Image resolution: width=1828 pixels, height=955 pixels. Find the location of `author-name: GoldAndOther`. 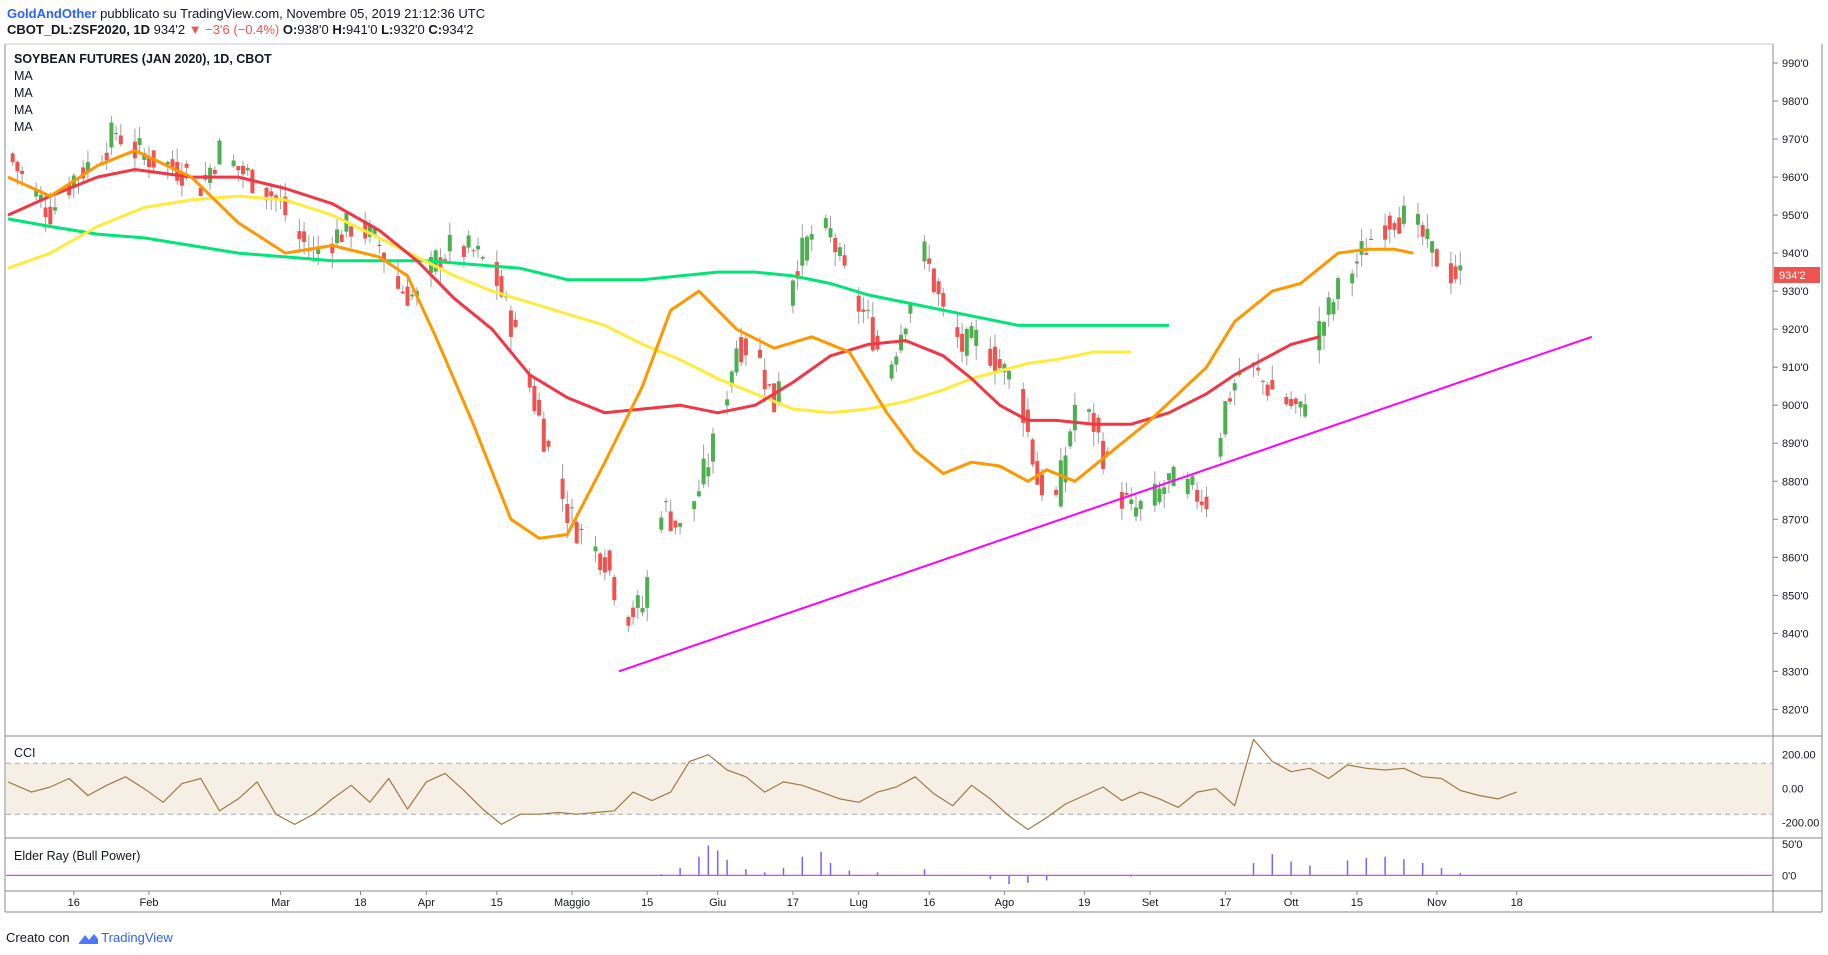

author-name: GoldAndOther is located at coordinates (52, 13).